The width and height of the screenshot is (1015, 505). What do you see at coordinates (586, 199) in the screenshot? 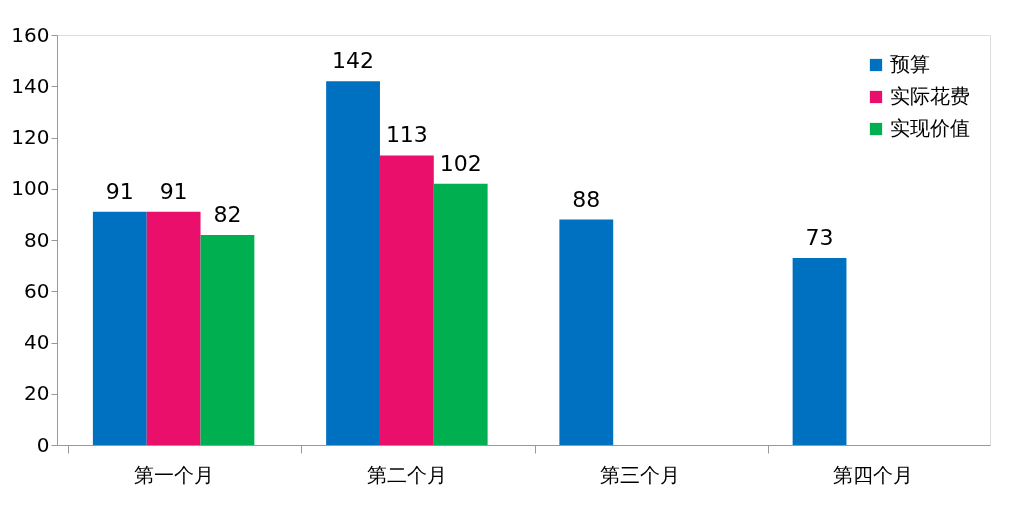
I see `data-label: 88` at bounding box center [586, 199].